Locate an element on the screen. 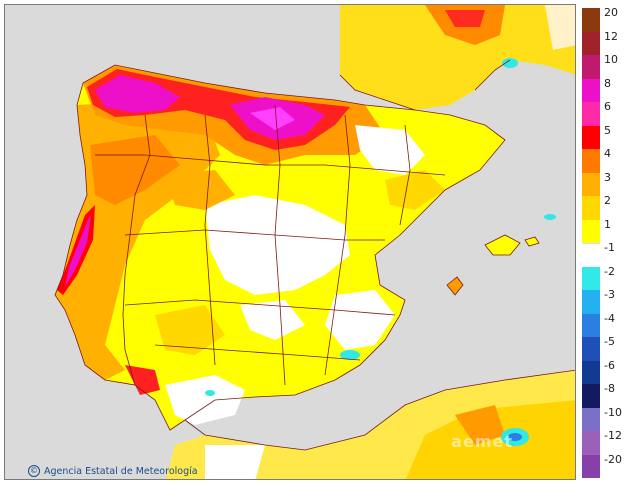 This screenshot has width=630, height=500. copyright-icon: © is located at coordinates (34, 471).